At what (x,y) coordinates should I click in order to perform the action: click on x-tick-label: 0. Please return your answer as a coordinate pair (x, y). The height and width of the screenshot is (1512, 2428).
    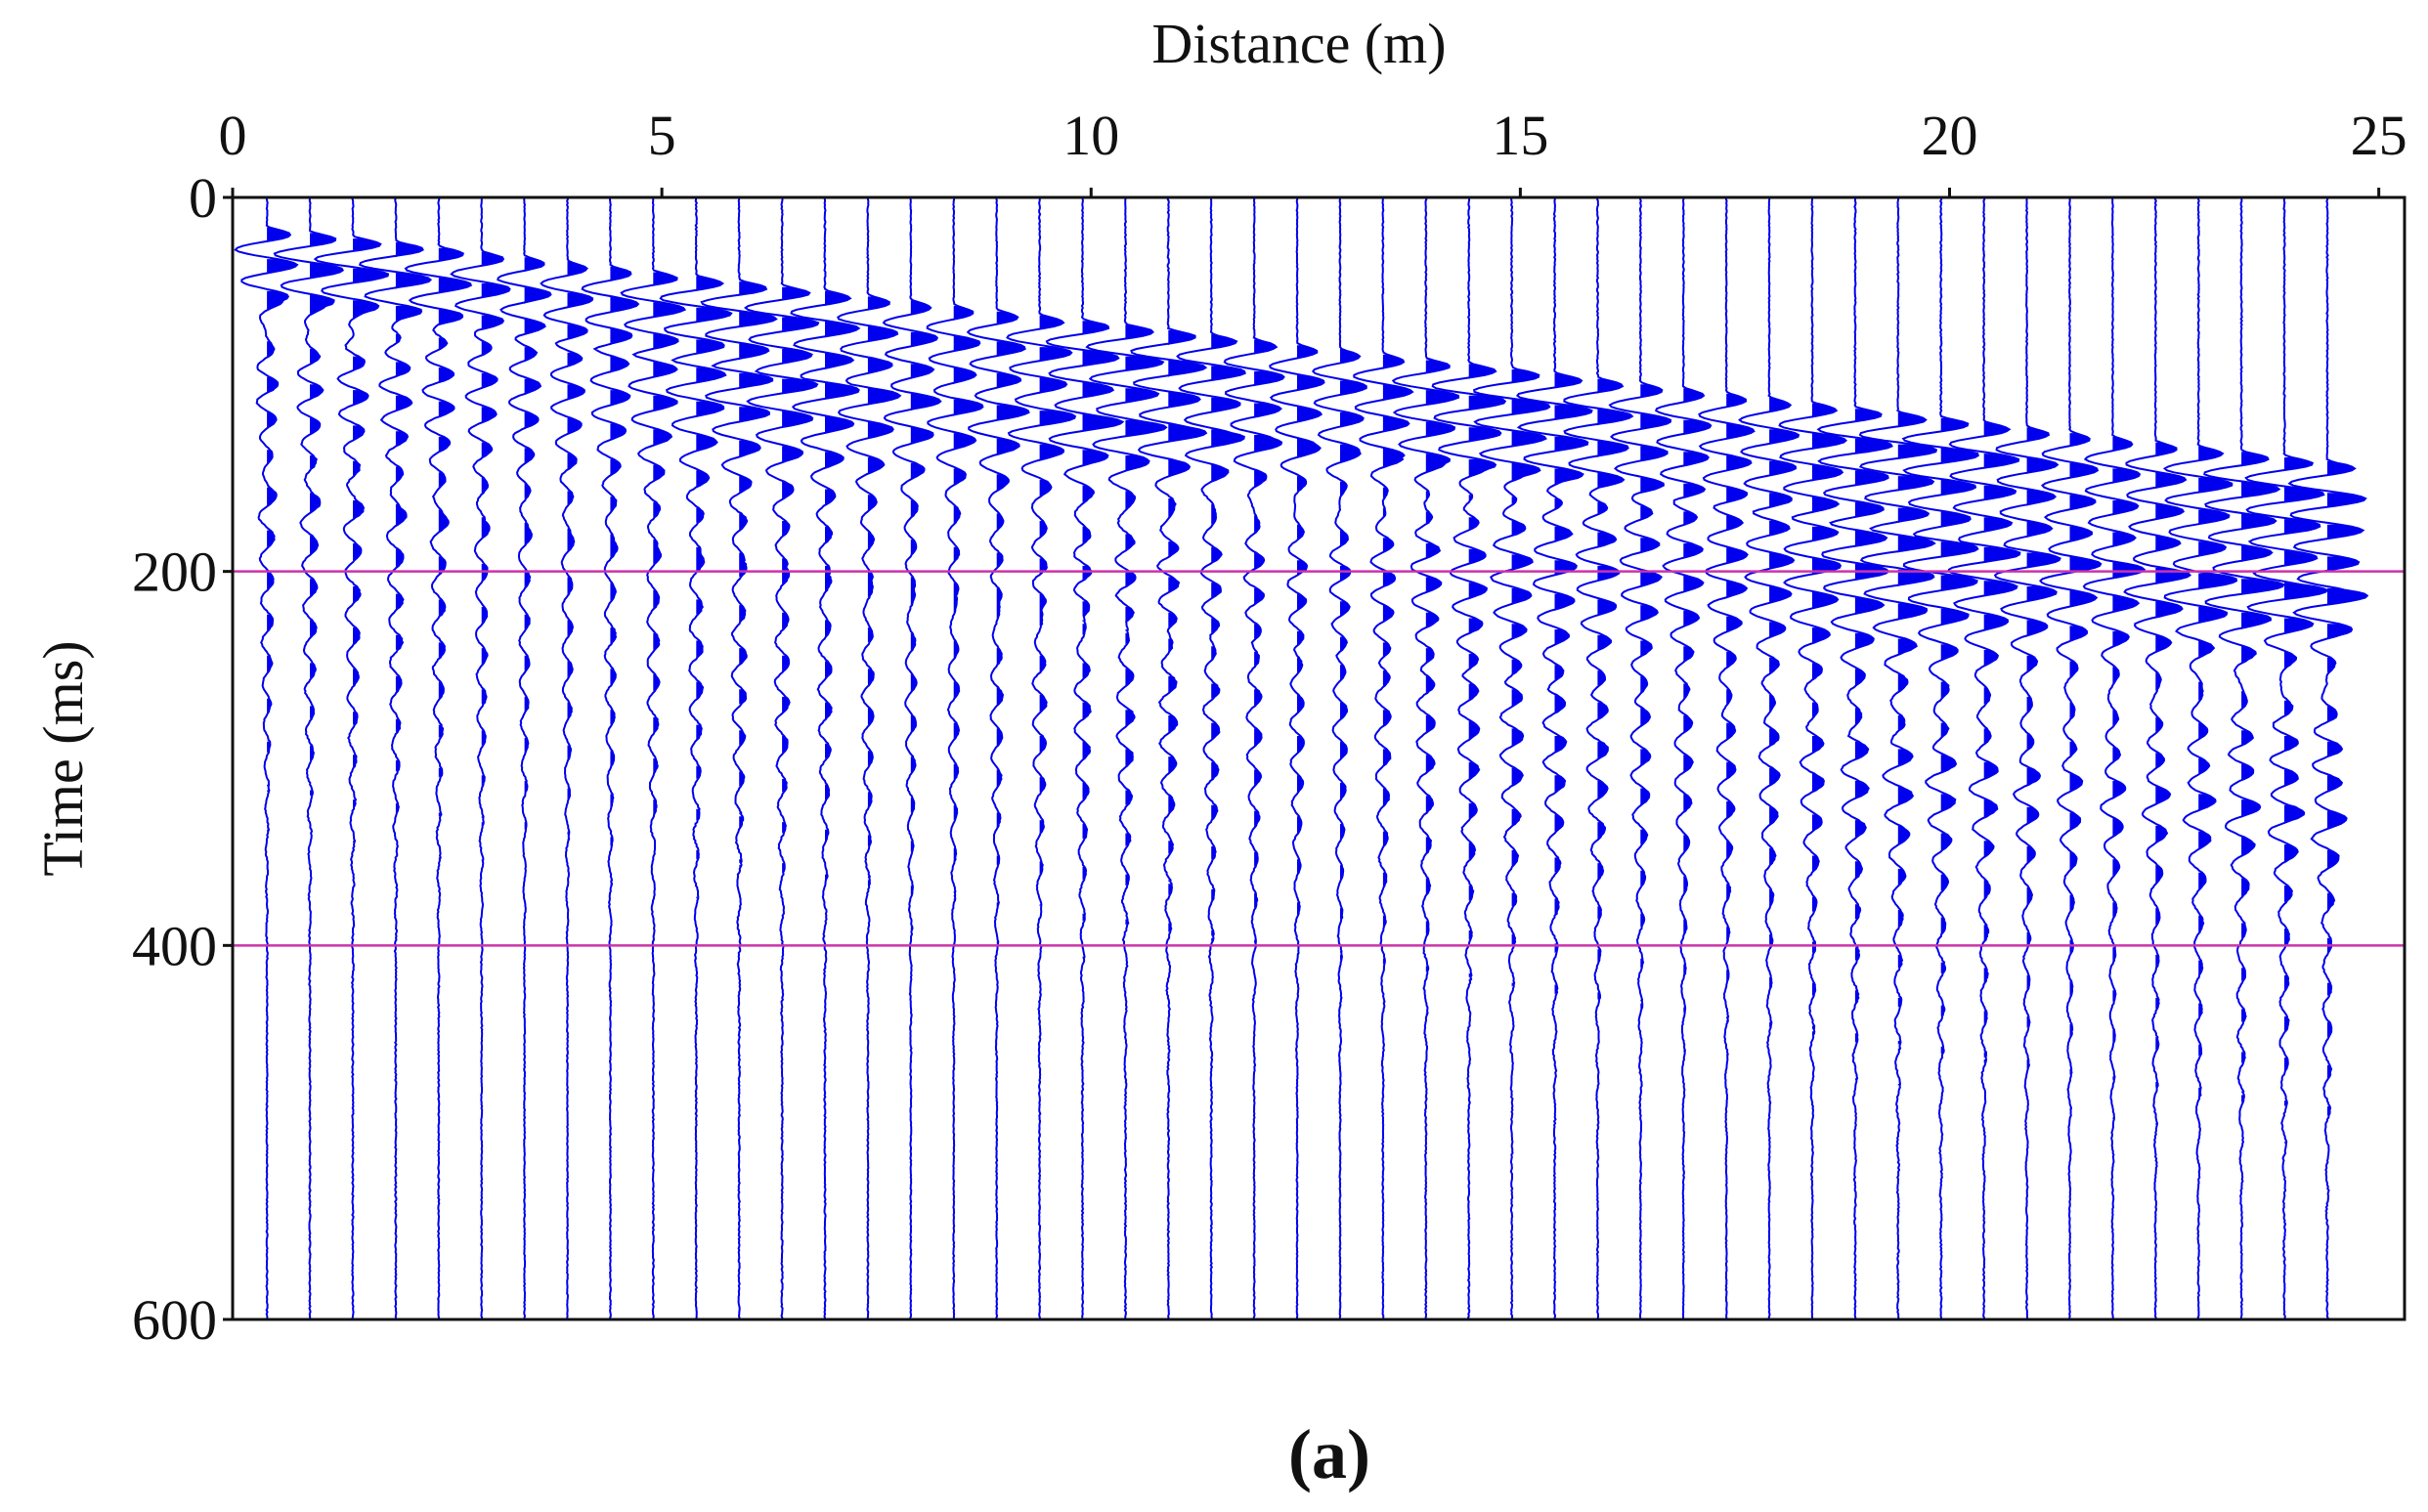
    Looking at the image, I should click on (233, 135).